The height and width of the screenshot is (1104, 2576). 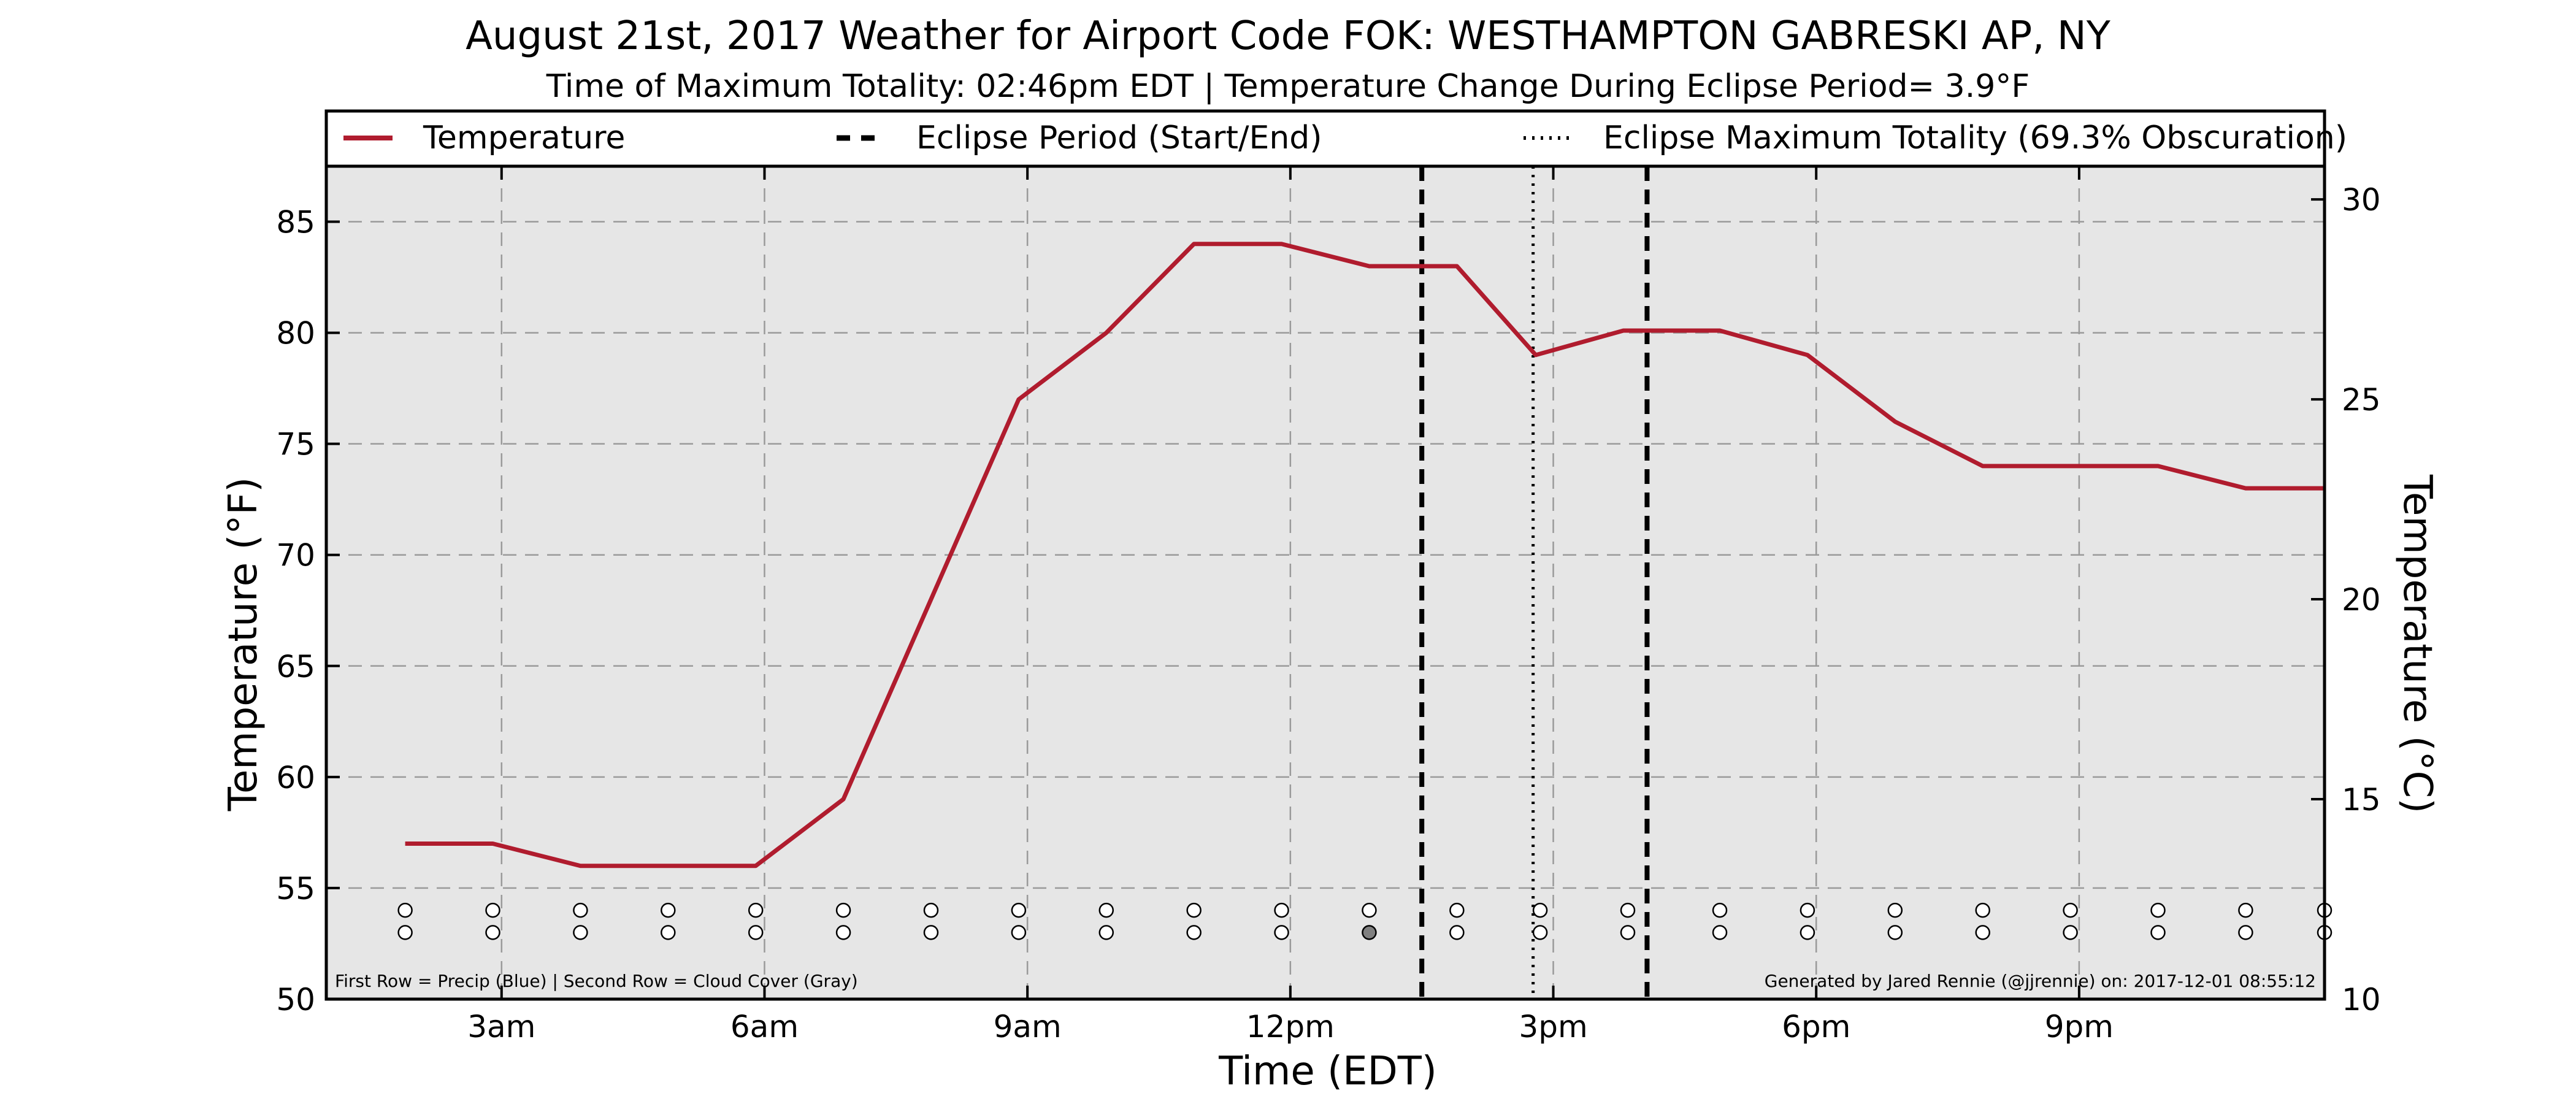 What do you see at coordinates (2361, 1000) in the screenshot?
I see `y-tick-label-right: 10` at bounding box center [2361, 1000].